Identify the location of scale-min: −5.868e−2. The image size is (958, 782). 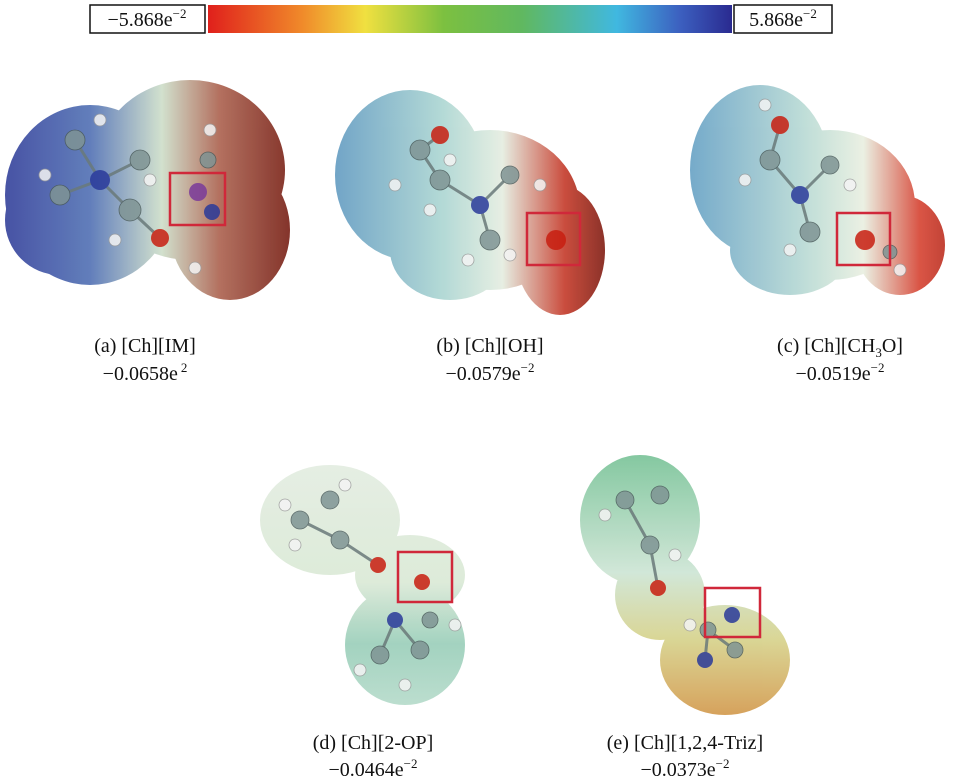
(147, 18).